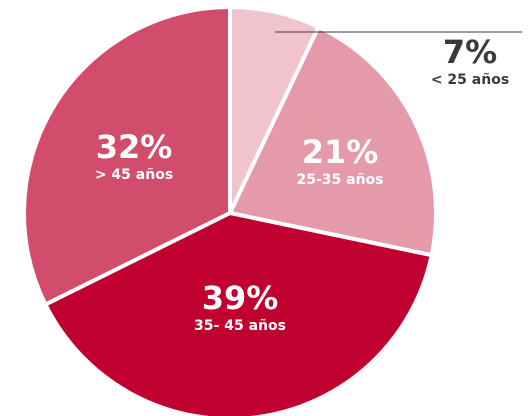  What do you see at coordinates (470, 80) in the screenshot?
I see `category-label: < 25 años` at bounding box center [470, 80].